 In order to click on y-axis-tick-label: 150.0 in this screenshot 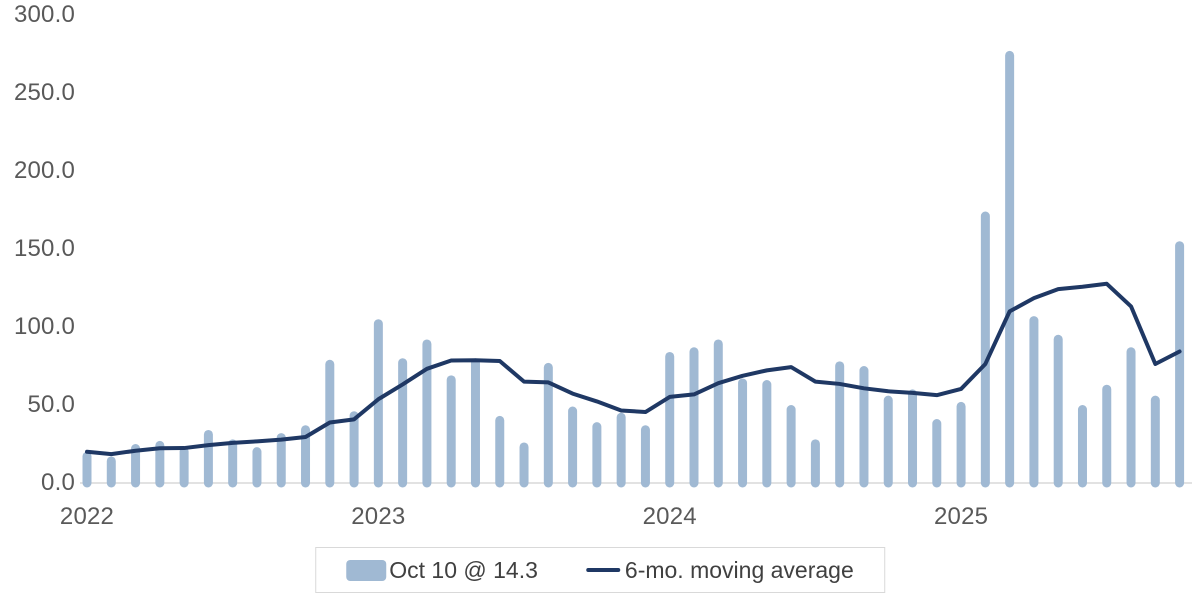, I will do `click(44, 248)`.